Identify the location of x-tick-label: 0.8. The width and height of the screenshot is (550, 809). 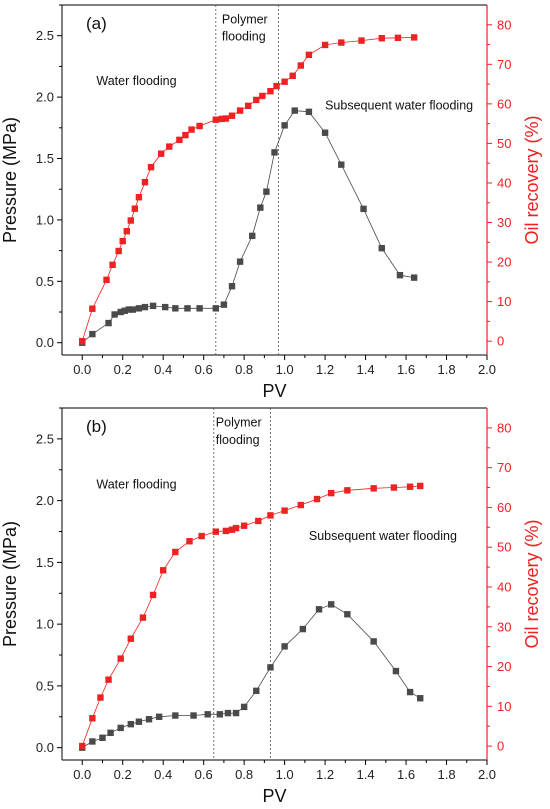
(244, 369).